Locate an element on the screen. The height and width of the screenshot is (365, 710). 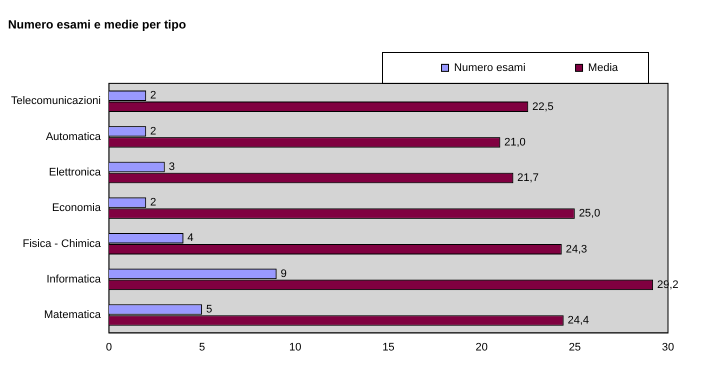
y-tick-label: Matematica is located at coordinates (73, 315).